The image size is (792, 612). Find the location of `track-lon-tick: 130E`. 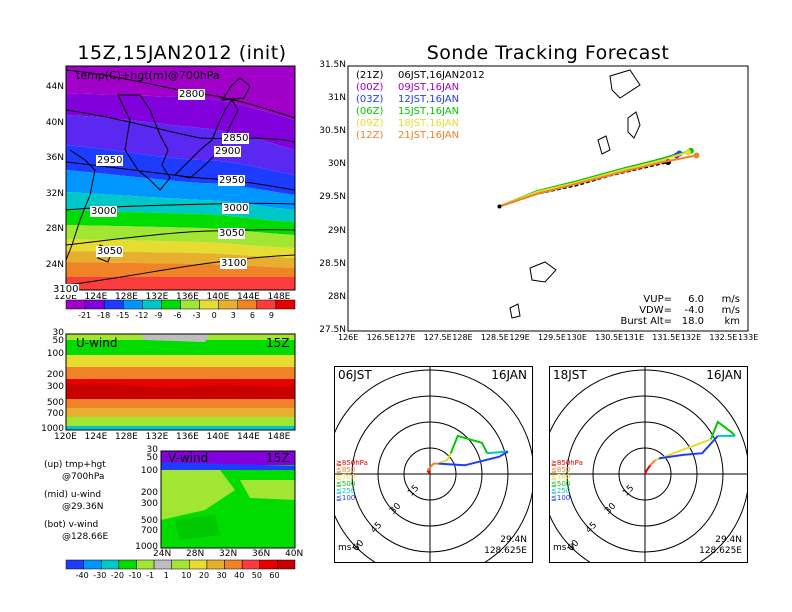

track-lon-tick: 130E is located at coordinates (576, 337).